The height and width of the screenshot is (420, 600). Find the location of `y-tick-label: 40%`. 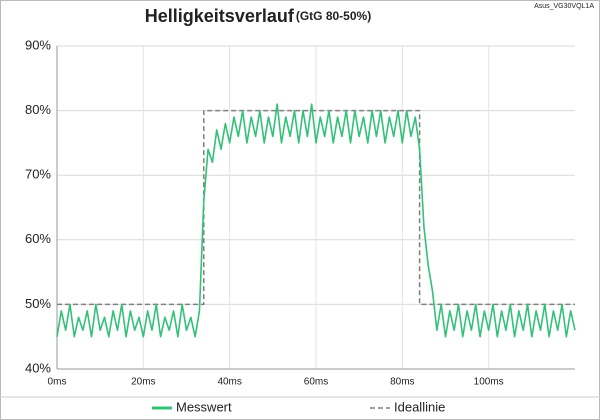

y-tick-label: 40% is located at coordinates (38, 367).